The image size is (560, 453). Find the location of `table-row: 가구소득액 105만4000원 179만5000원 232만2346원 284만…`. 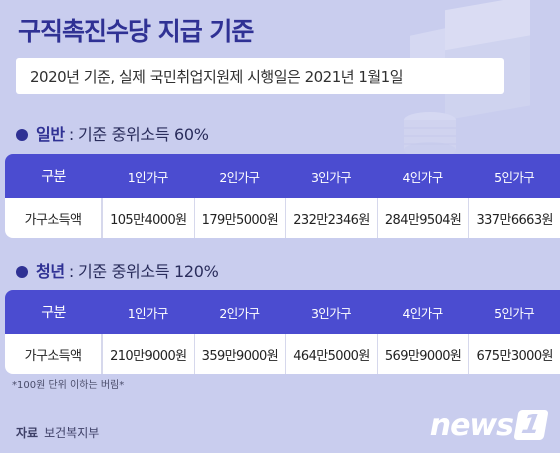

table-row: 가구소득액 105만4000원 179만5000원 232만2346원 284만… is located at coordinates (282, 218).